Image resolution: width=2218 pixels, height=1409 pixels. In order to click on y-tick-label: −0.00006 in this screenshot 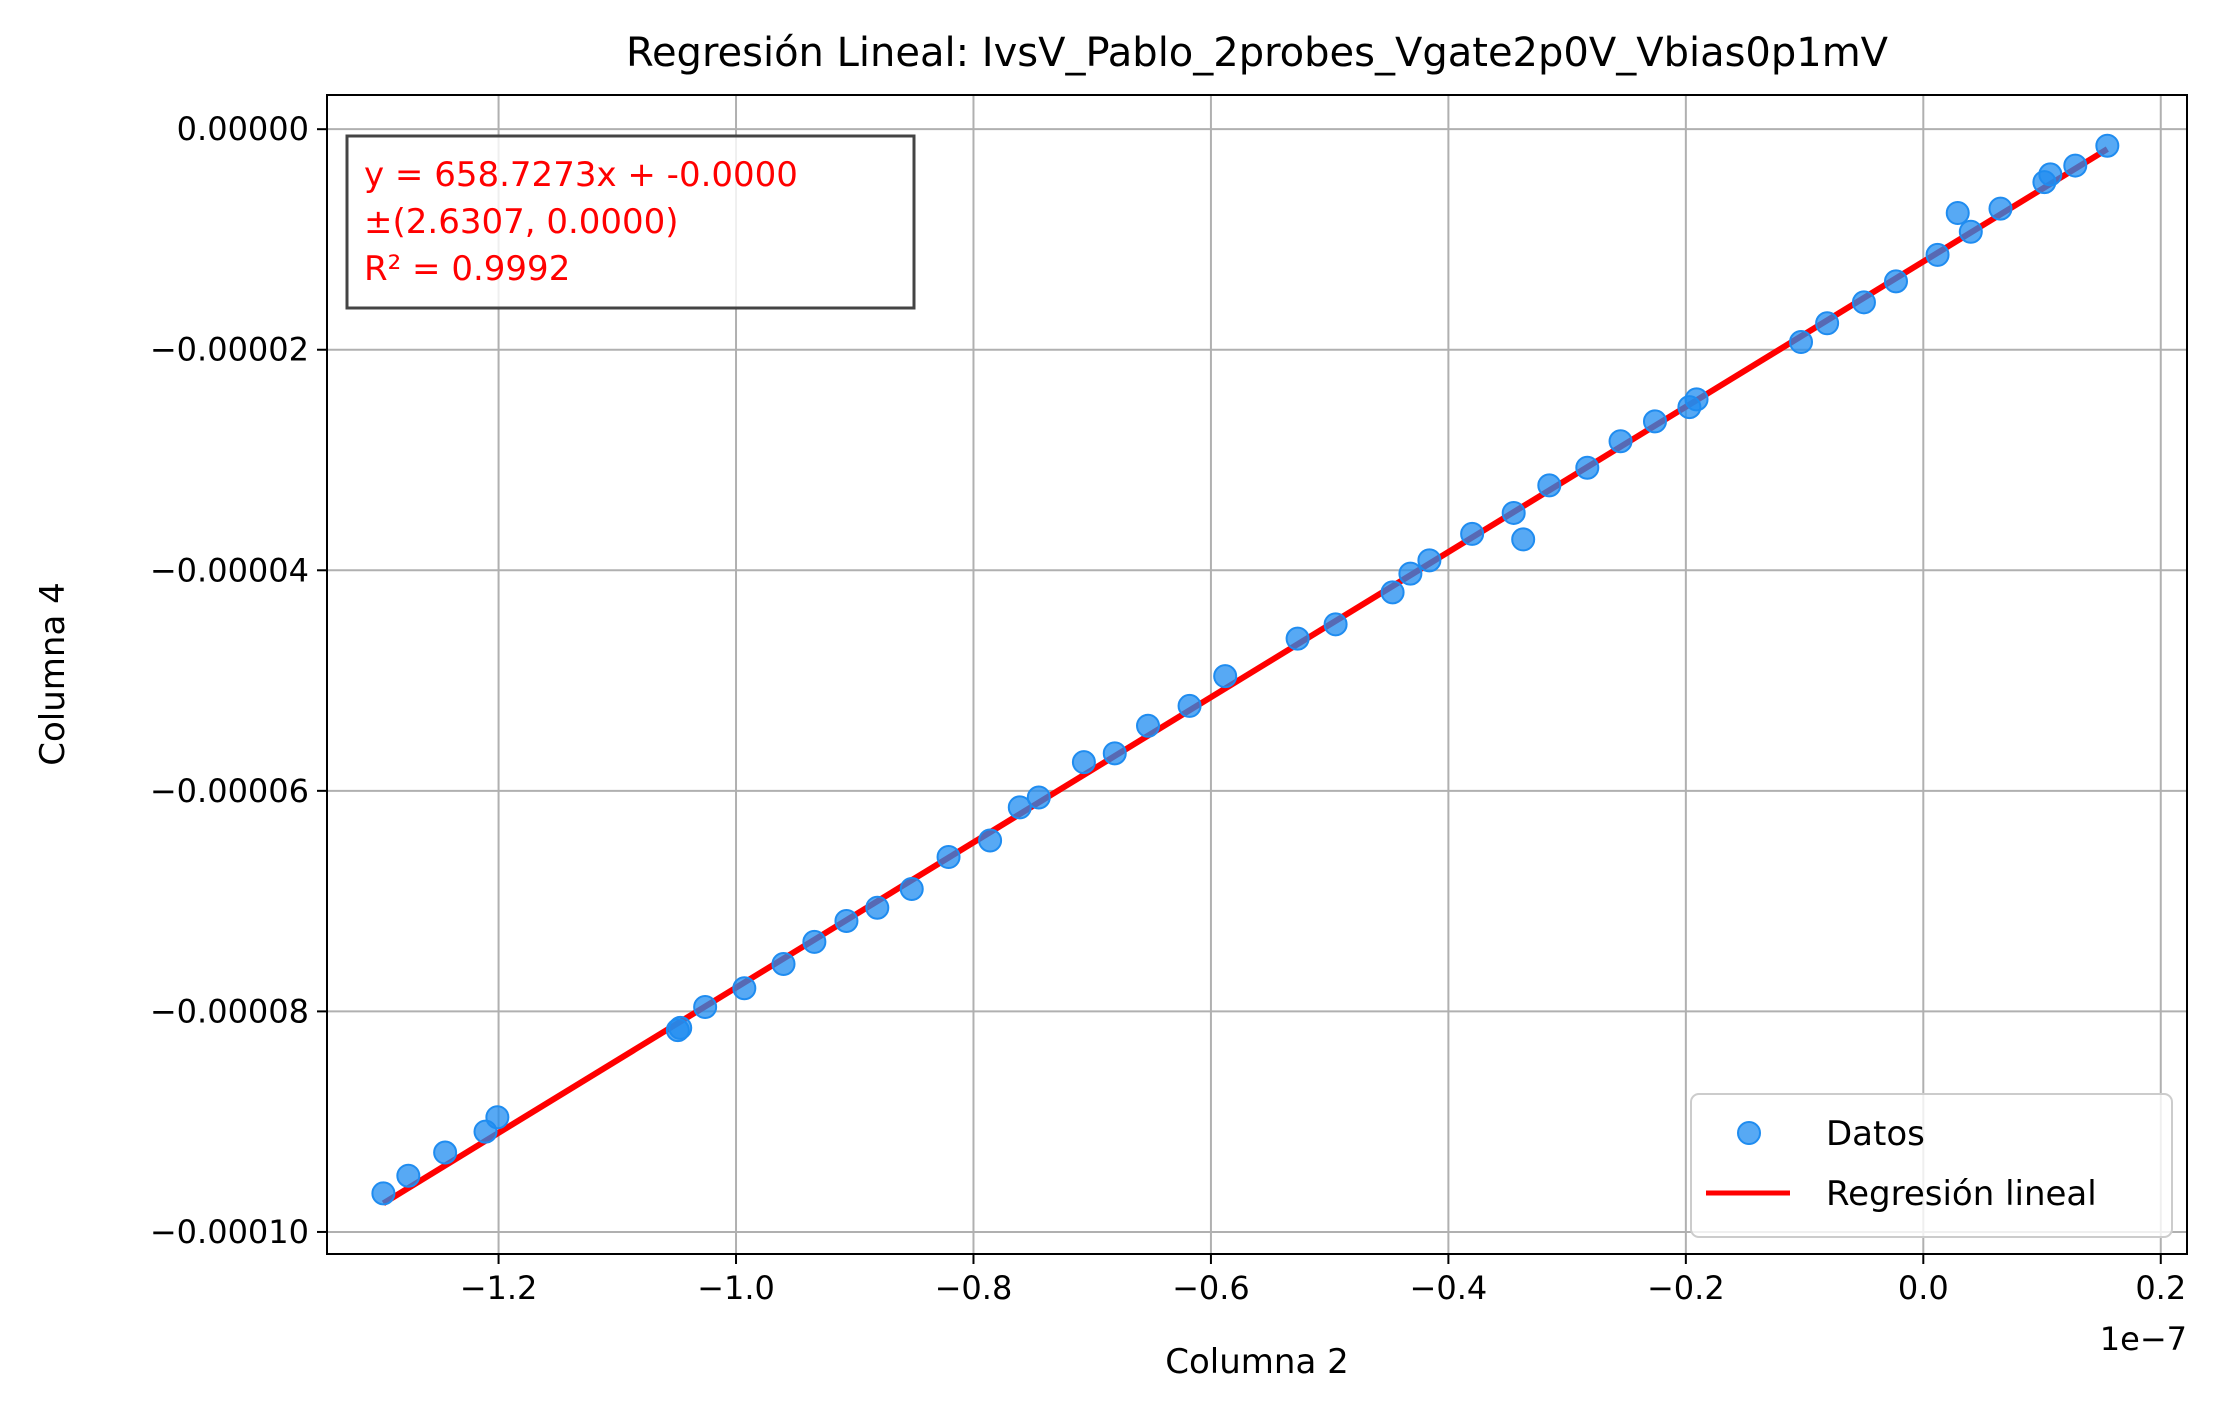, I will do `click(229, 791)`.